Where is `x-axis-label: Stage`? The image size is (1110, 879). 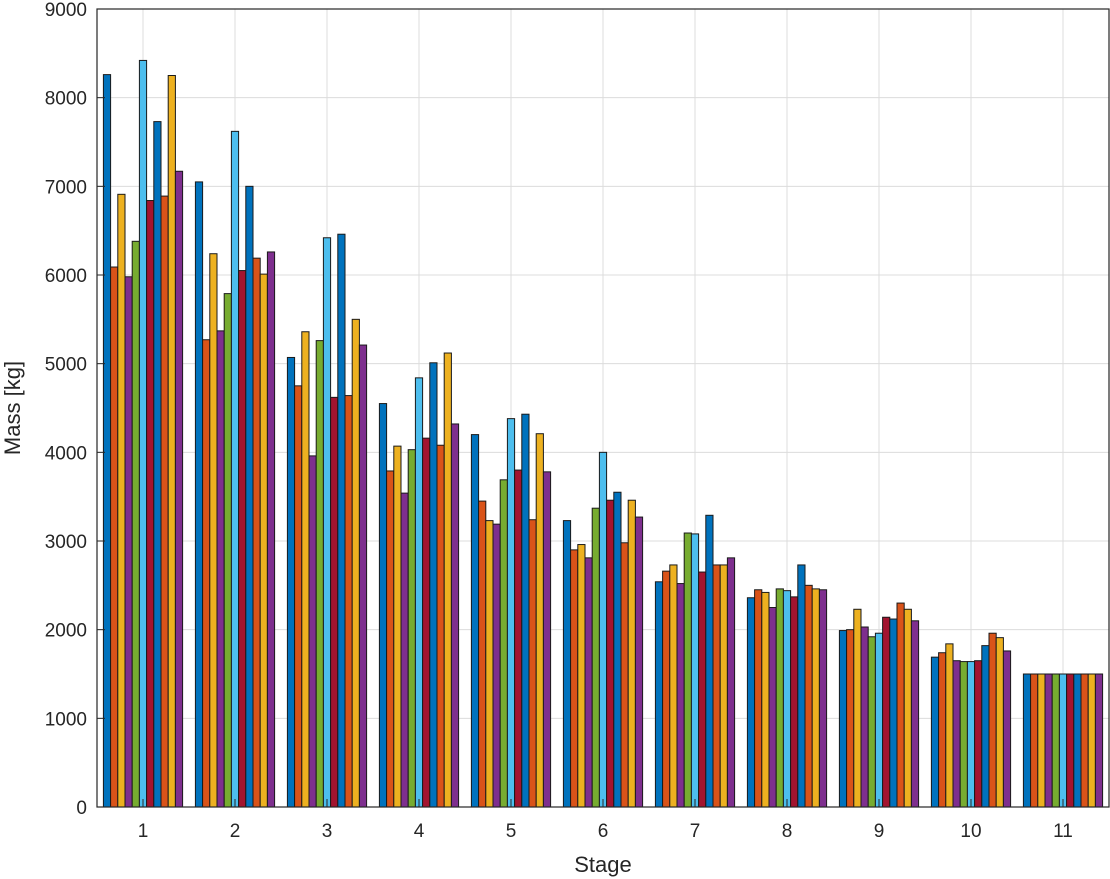 x-axis-label: Stage is located at coordinates (603, 864).